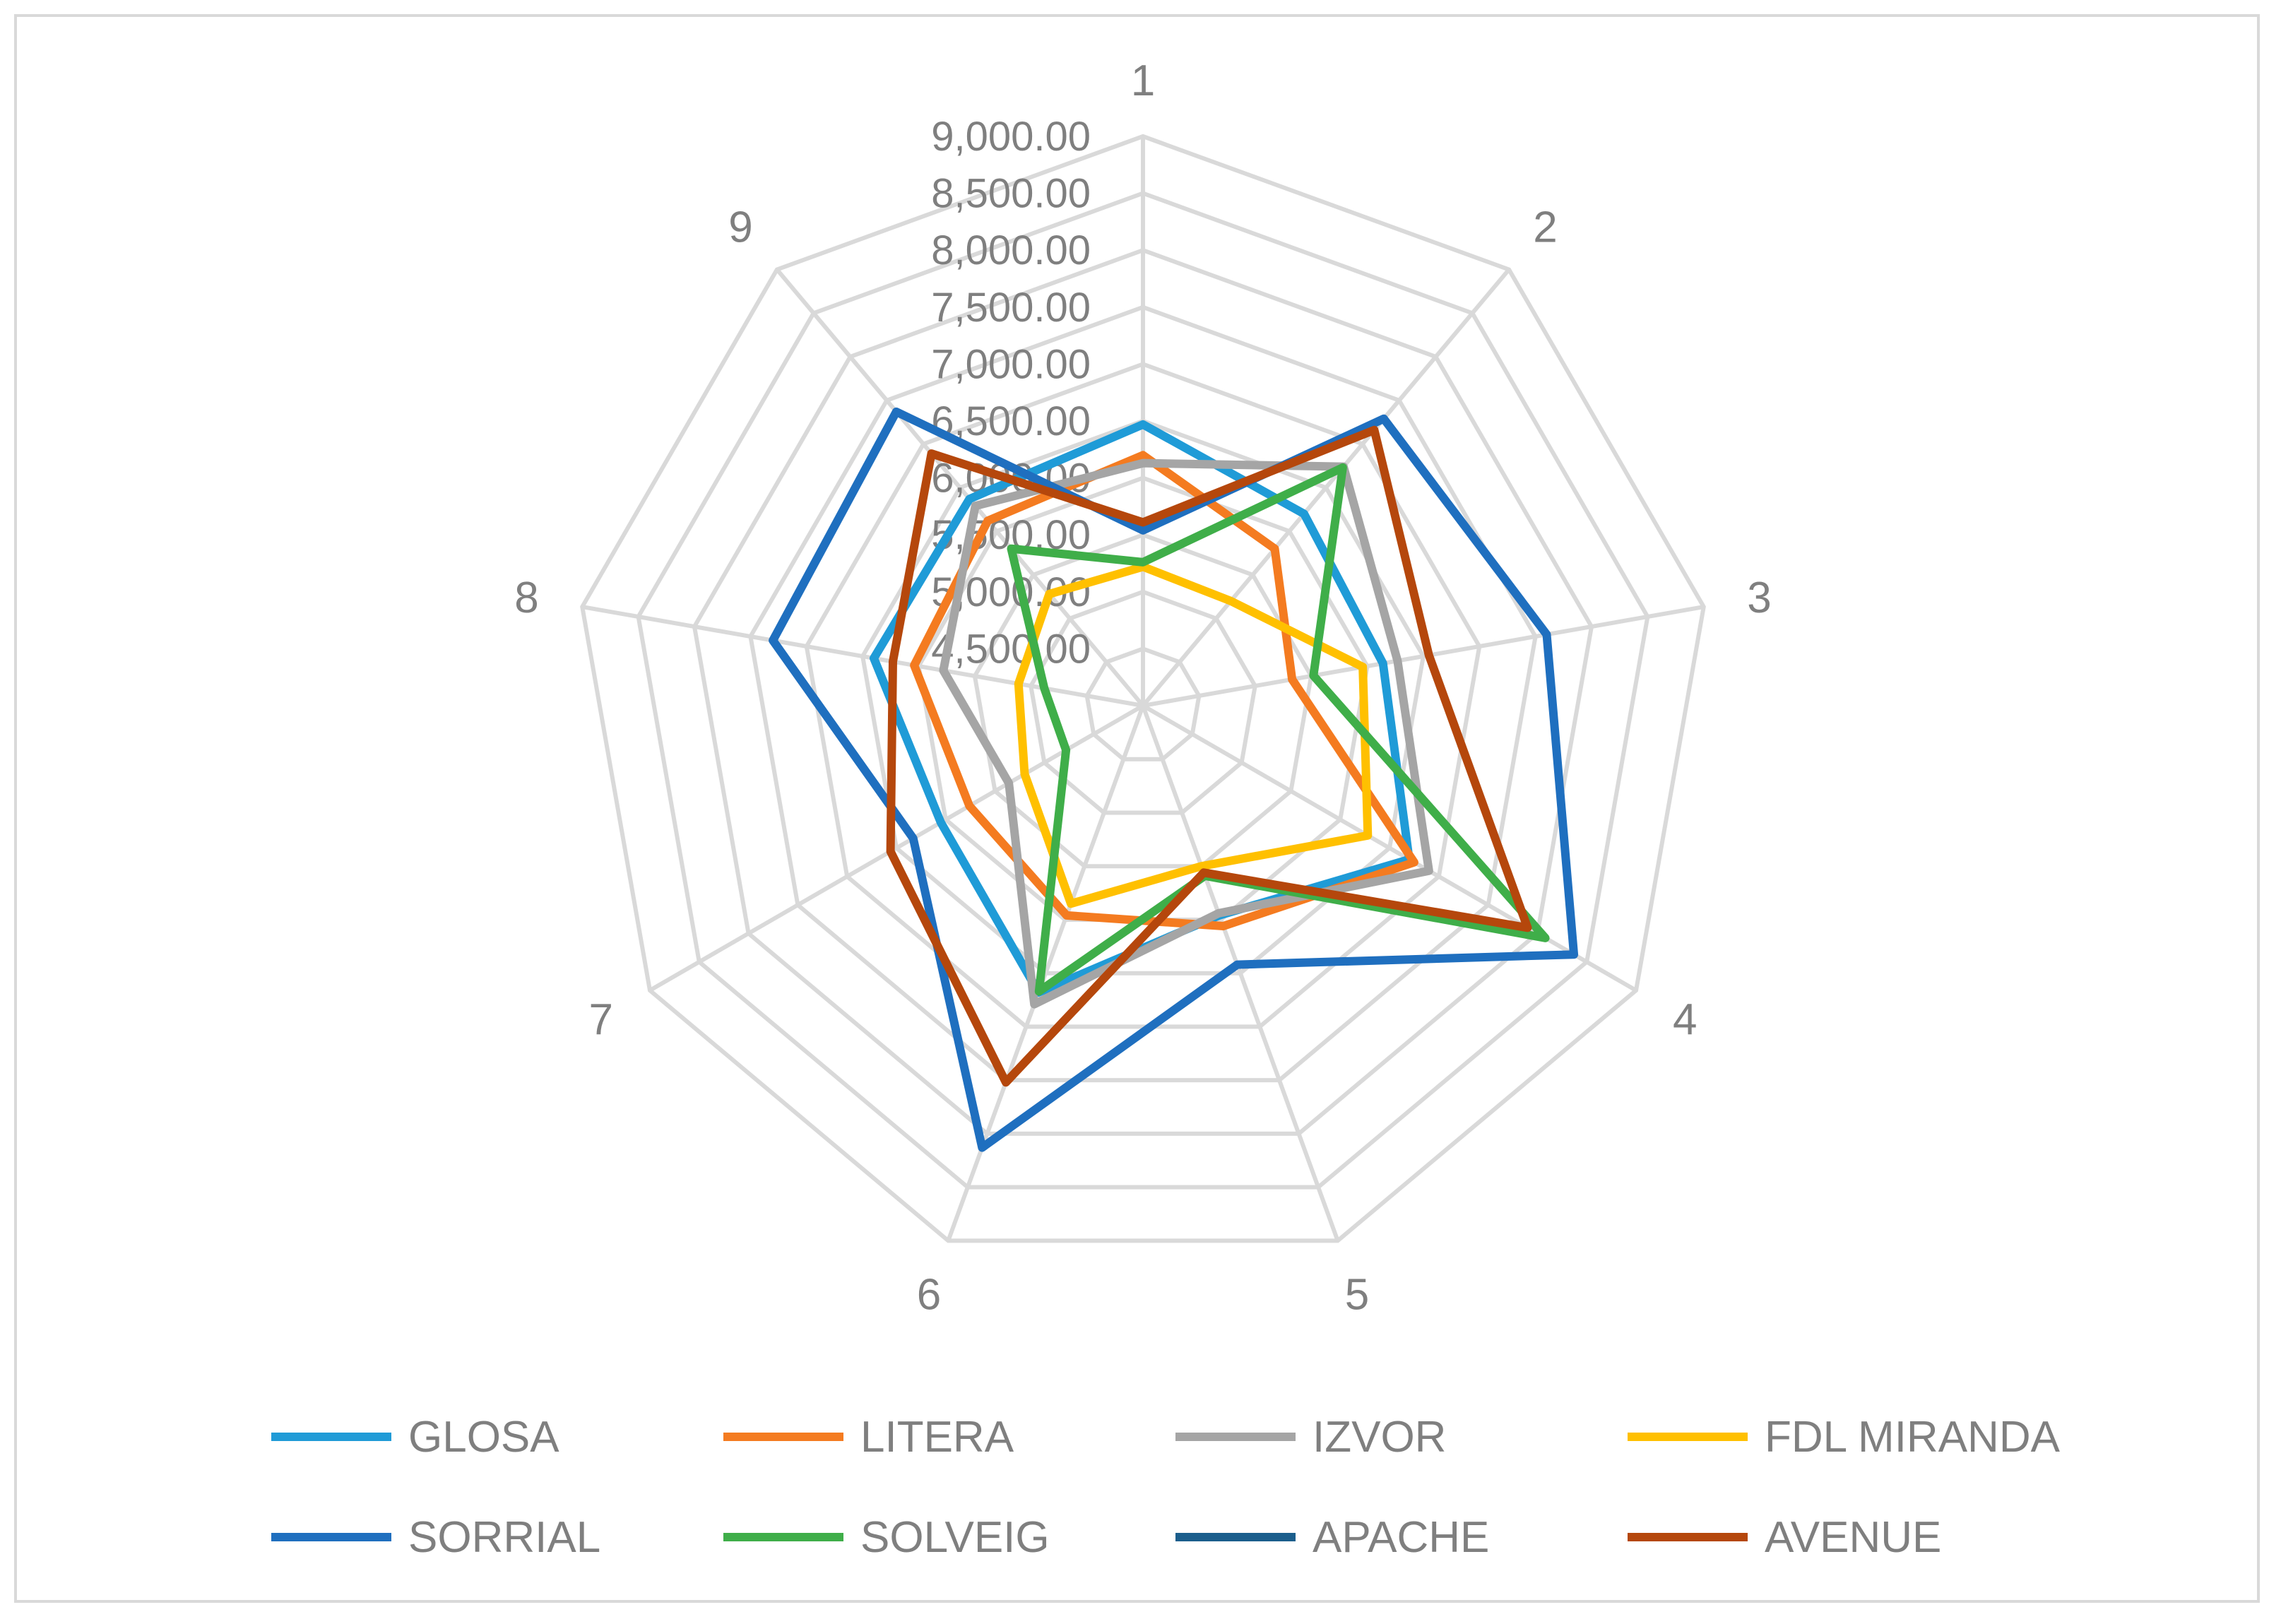 The width and height of the screenshot is (2281, 1624). What do you see at coordinates (1685, 1019) in the screenshot?
I see `category-label-4: 4` at bounding box center [1685, 1019].